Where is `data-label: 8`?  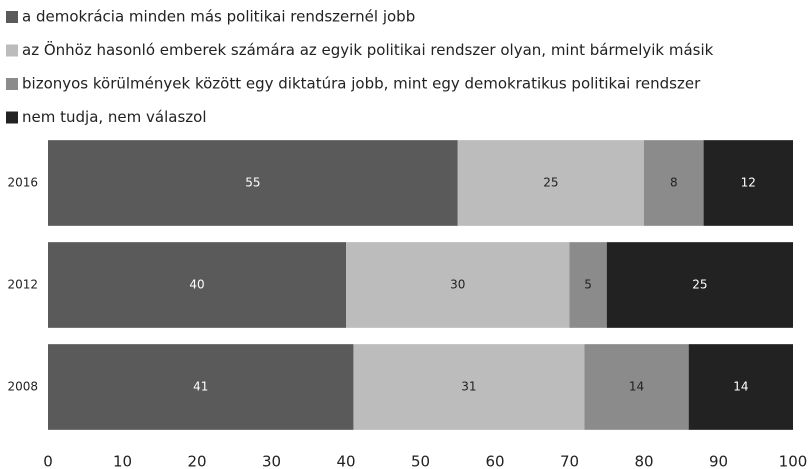 data-label: 8 is located at coordinates (674, 183).